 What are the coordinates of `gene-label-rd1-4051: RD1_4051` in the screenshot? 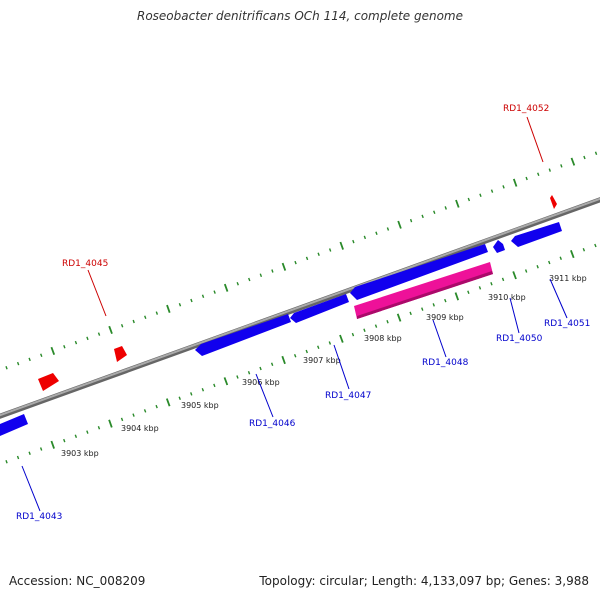 It's located at (567, 324).